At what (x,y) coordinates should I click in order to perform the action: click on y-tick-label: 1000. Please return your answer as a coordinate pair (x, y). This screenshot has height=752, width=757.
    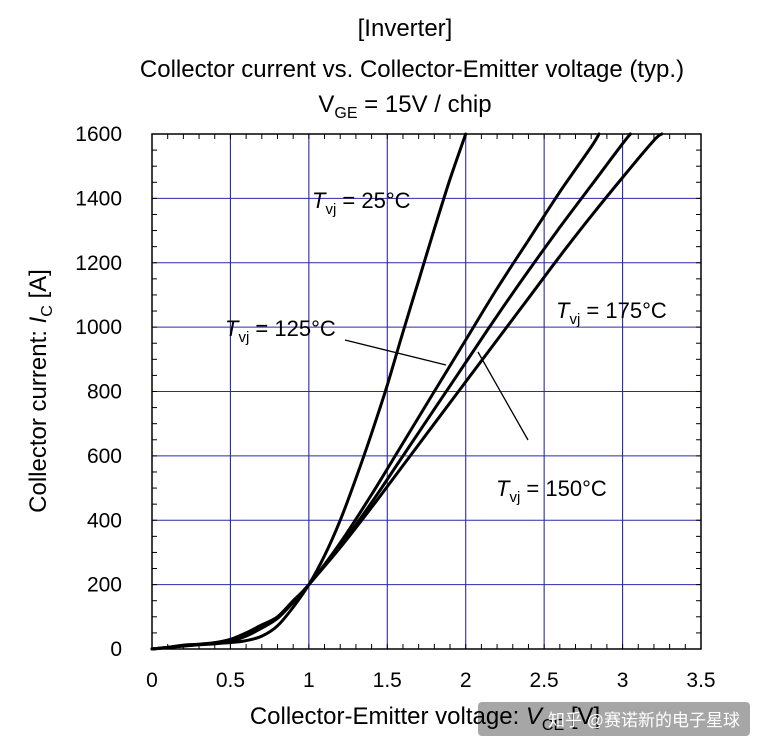
    Looking at the image, I should click on (98, 327).